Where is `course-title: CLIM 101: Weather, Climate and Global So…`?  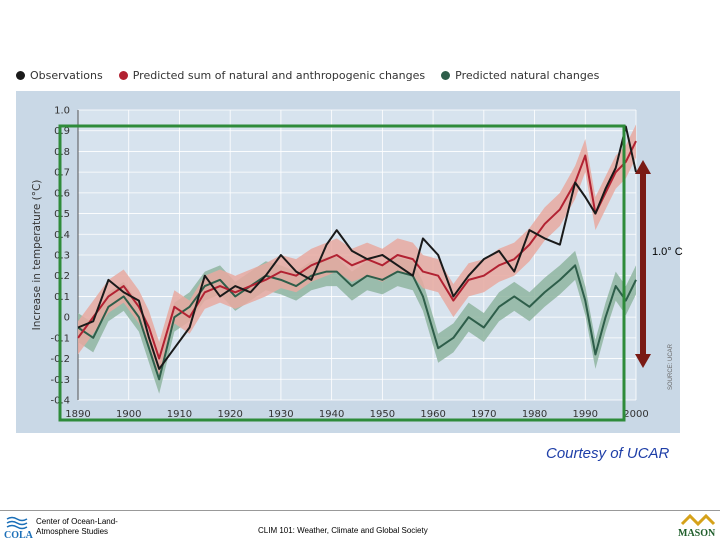
course-title: CLIM 101: Weather, Climate and Global So… is located at coordinates (343, 530).